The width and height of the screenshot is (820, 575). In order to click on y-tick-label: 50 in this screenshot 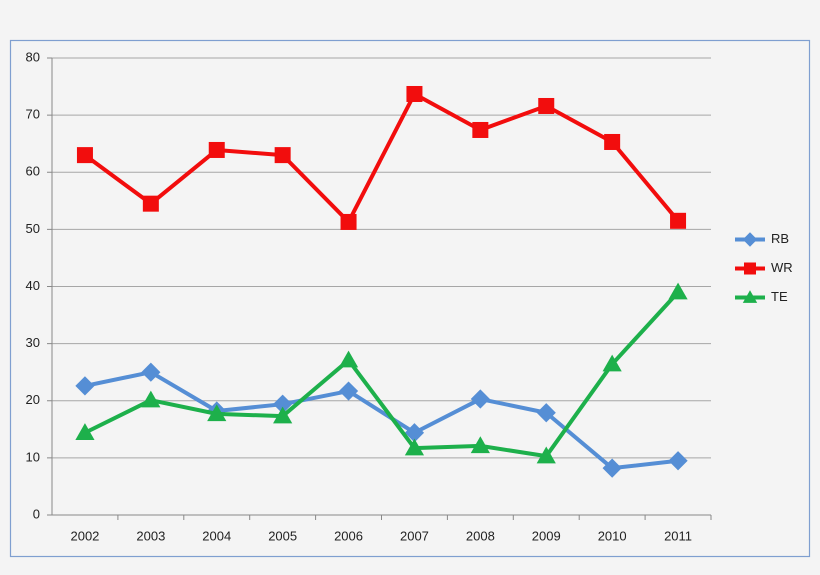, I will do `click(33, 228)`.